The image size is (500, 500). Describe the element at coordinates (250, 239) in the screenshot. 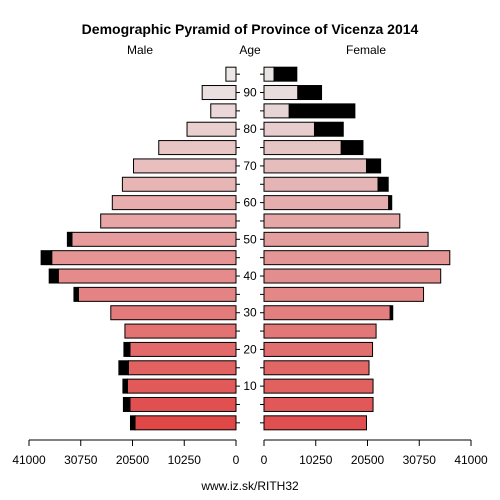

I see `age-tick-label: 50` at that location.